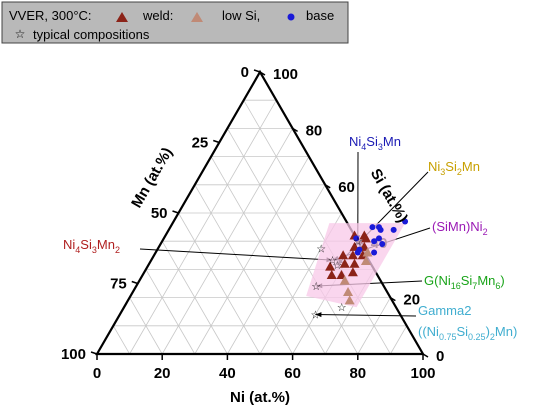 This screenshot has height=418, width=550. What do you see at coordinates (162, 373) in the screenshot?
I see `ni-tick-label: 20` at bounding box center [162, 373].